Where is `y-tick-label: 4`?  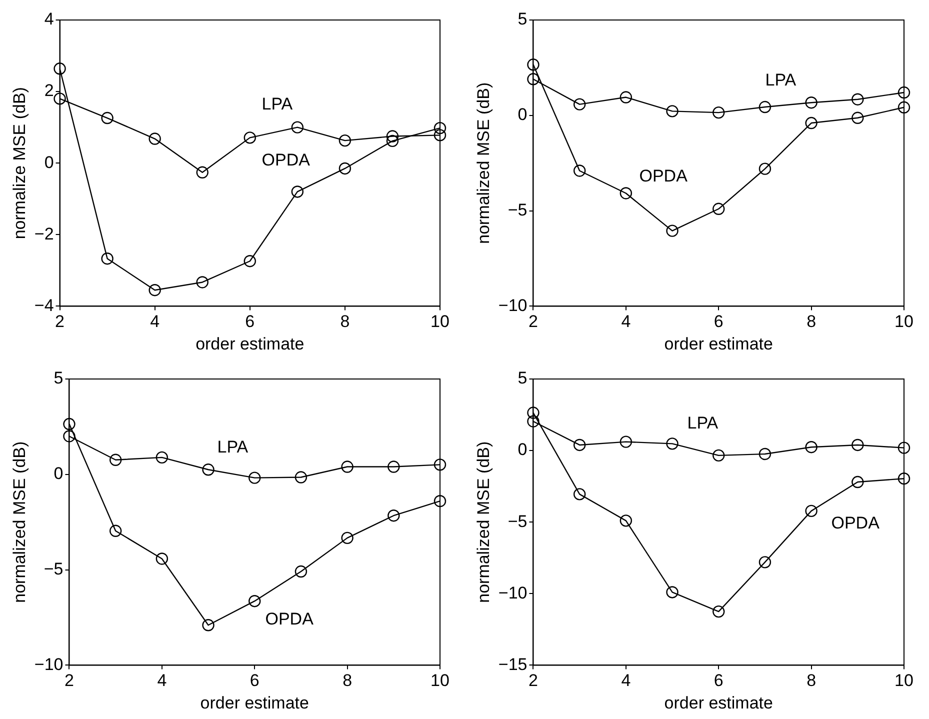 y-tick-label: 4 is located at coordinates (49, 19).